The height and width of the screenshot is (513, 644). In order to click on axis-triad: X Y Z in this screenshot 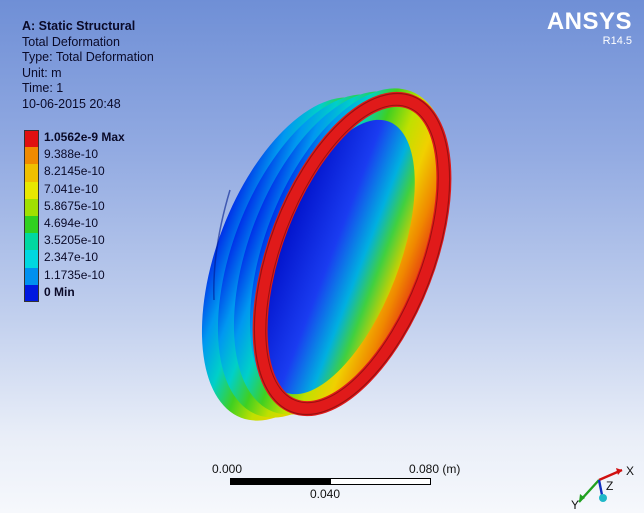, I will do `click(602, 484)`.